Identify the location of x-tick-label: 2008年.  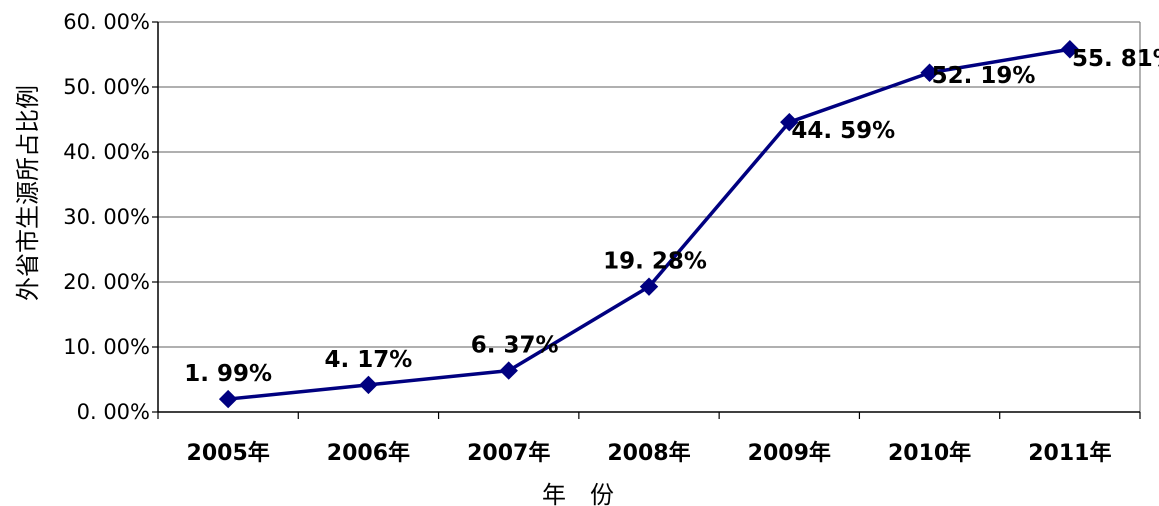
(648, 453).